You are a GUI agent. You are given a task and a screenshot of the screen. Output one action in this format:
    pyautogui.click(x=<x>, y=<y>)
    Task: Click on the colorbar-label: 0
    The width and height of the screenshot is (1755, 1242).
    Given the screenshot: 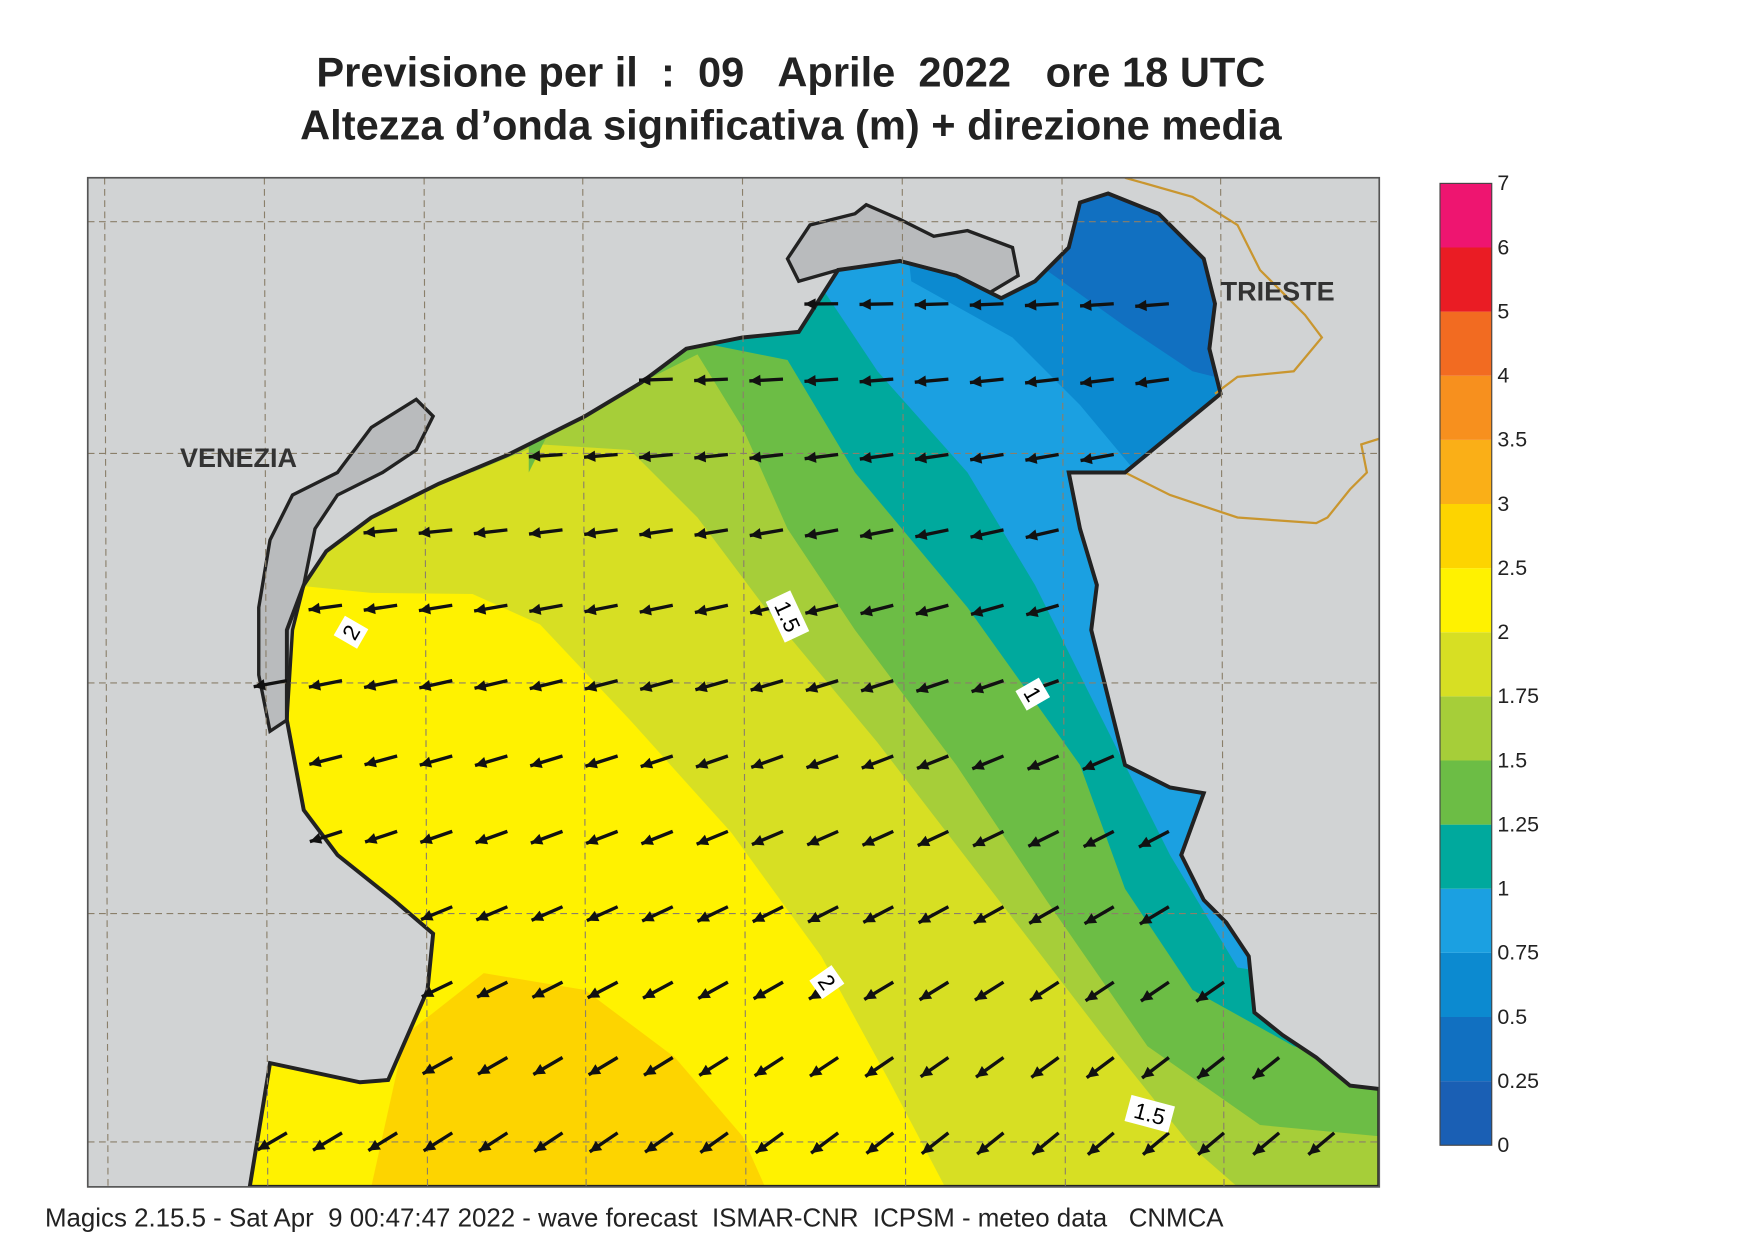 What is the action you would take?
    pyautogui.click(x=1503, y=1145)
    